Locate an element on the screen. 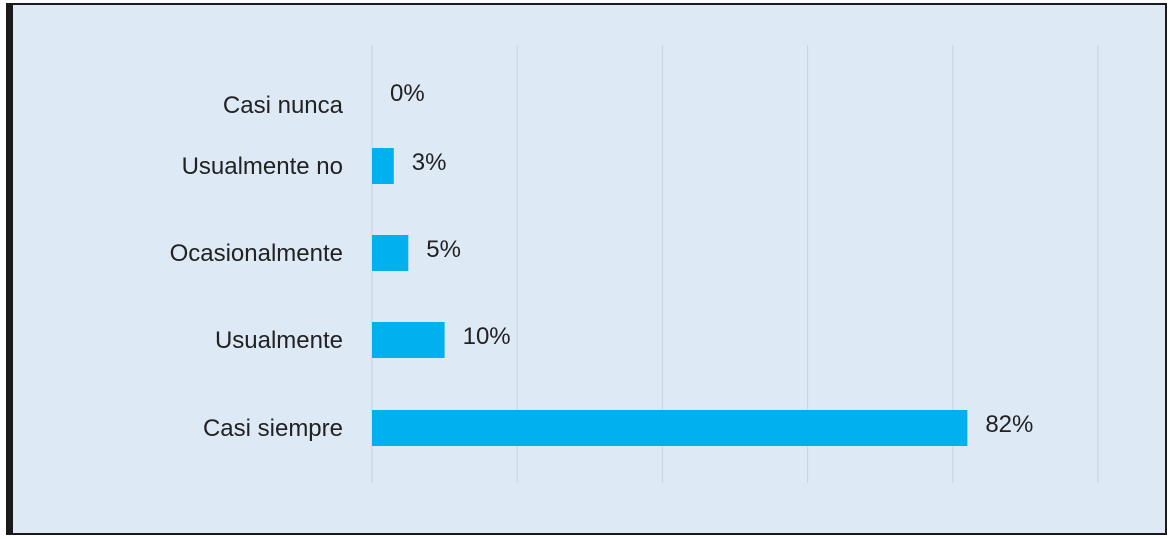 The width and height of the screenshot is (1172, 539). data-label: 82% is located at coordinates (1009, 424).